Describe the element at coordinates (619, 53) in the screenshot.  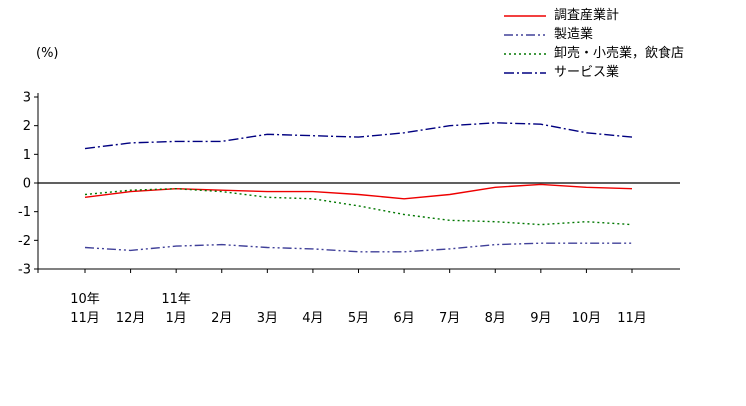
I see `legend-label: 卸売・小売業，飲食店` at that location.